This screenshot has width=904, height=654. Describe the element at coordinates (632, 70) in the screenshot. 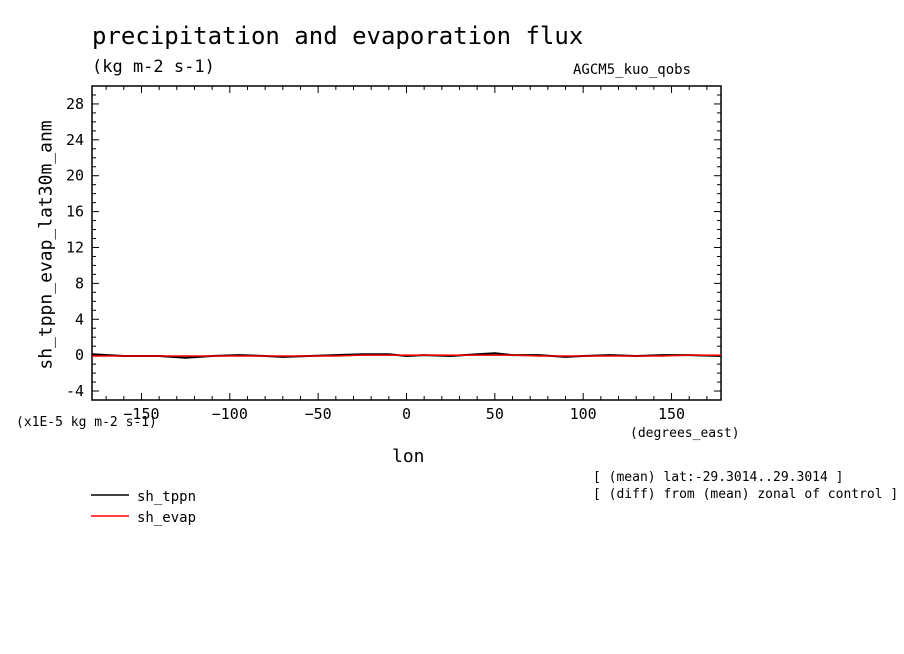

I see `experiment-label: AGCM5_kuo_qobs` at that location.